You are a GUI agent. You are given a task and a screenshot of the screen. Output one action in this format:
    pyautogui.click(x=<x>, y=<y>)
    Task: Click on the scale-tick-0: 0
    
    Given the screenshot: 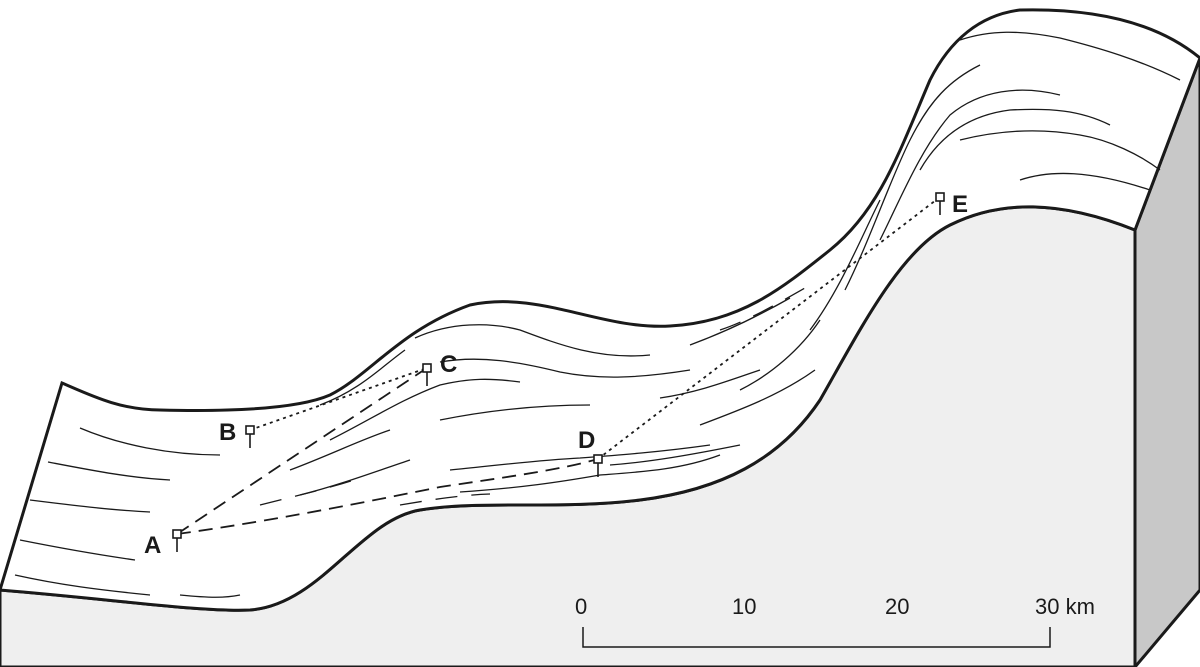 What is the action you would take?
    pyautogui.click(x=581, y=606)
    